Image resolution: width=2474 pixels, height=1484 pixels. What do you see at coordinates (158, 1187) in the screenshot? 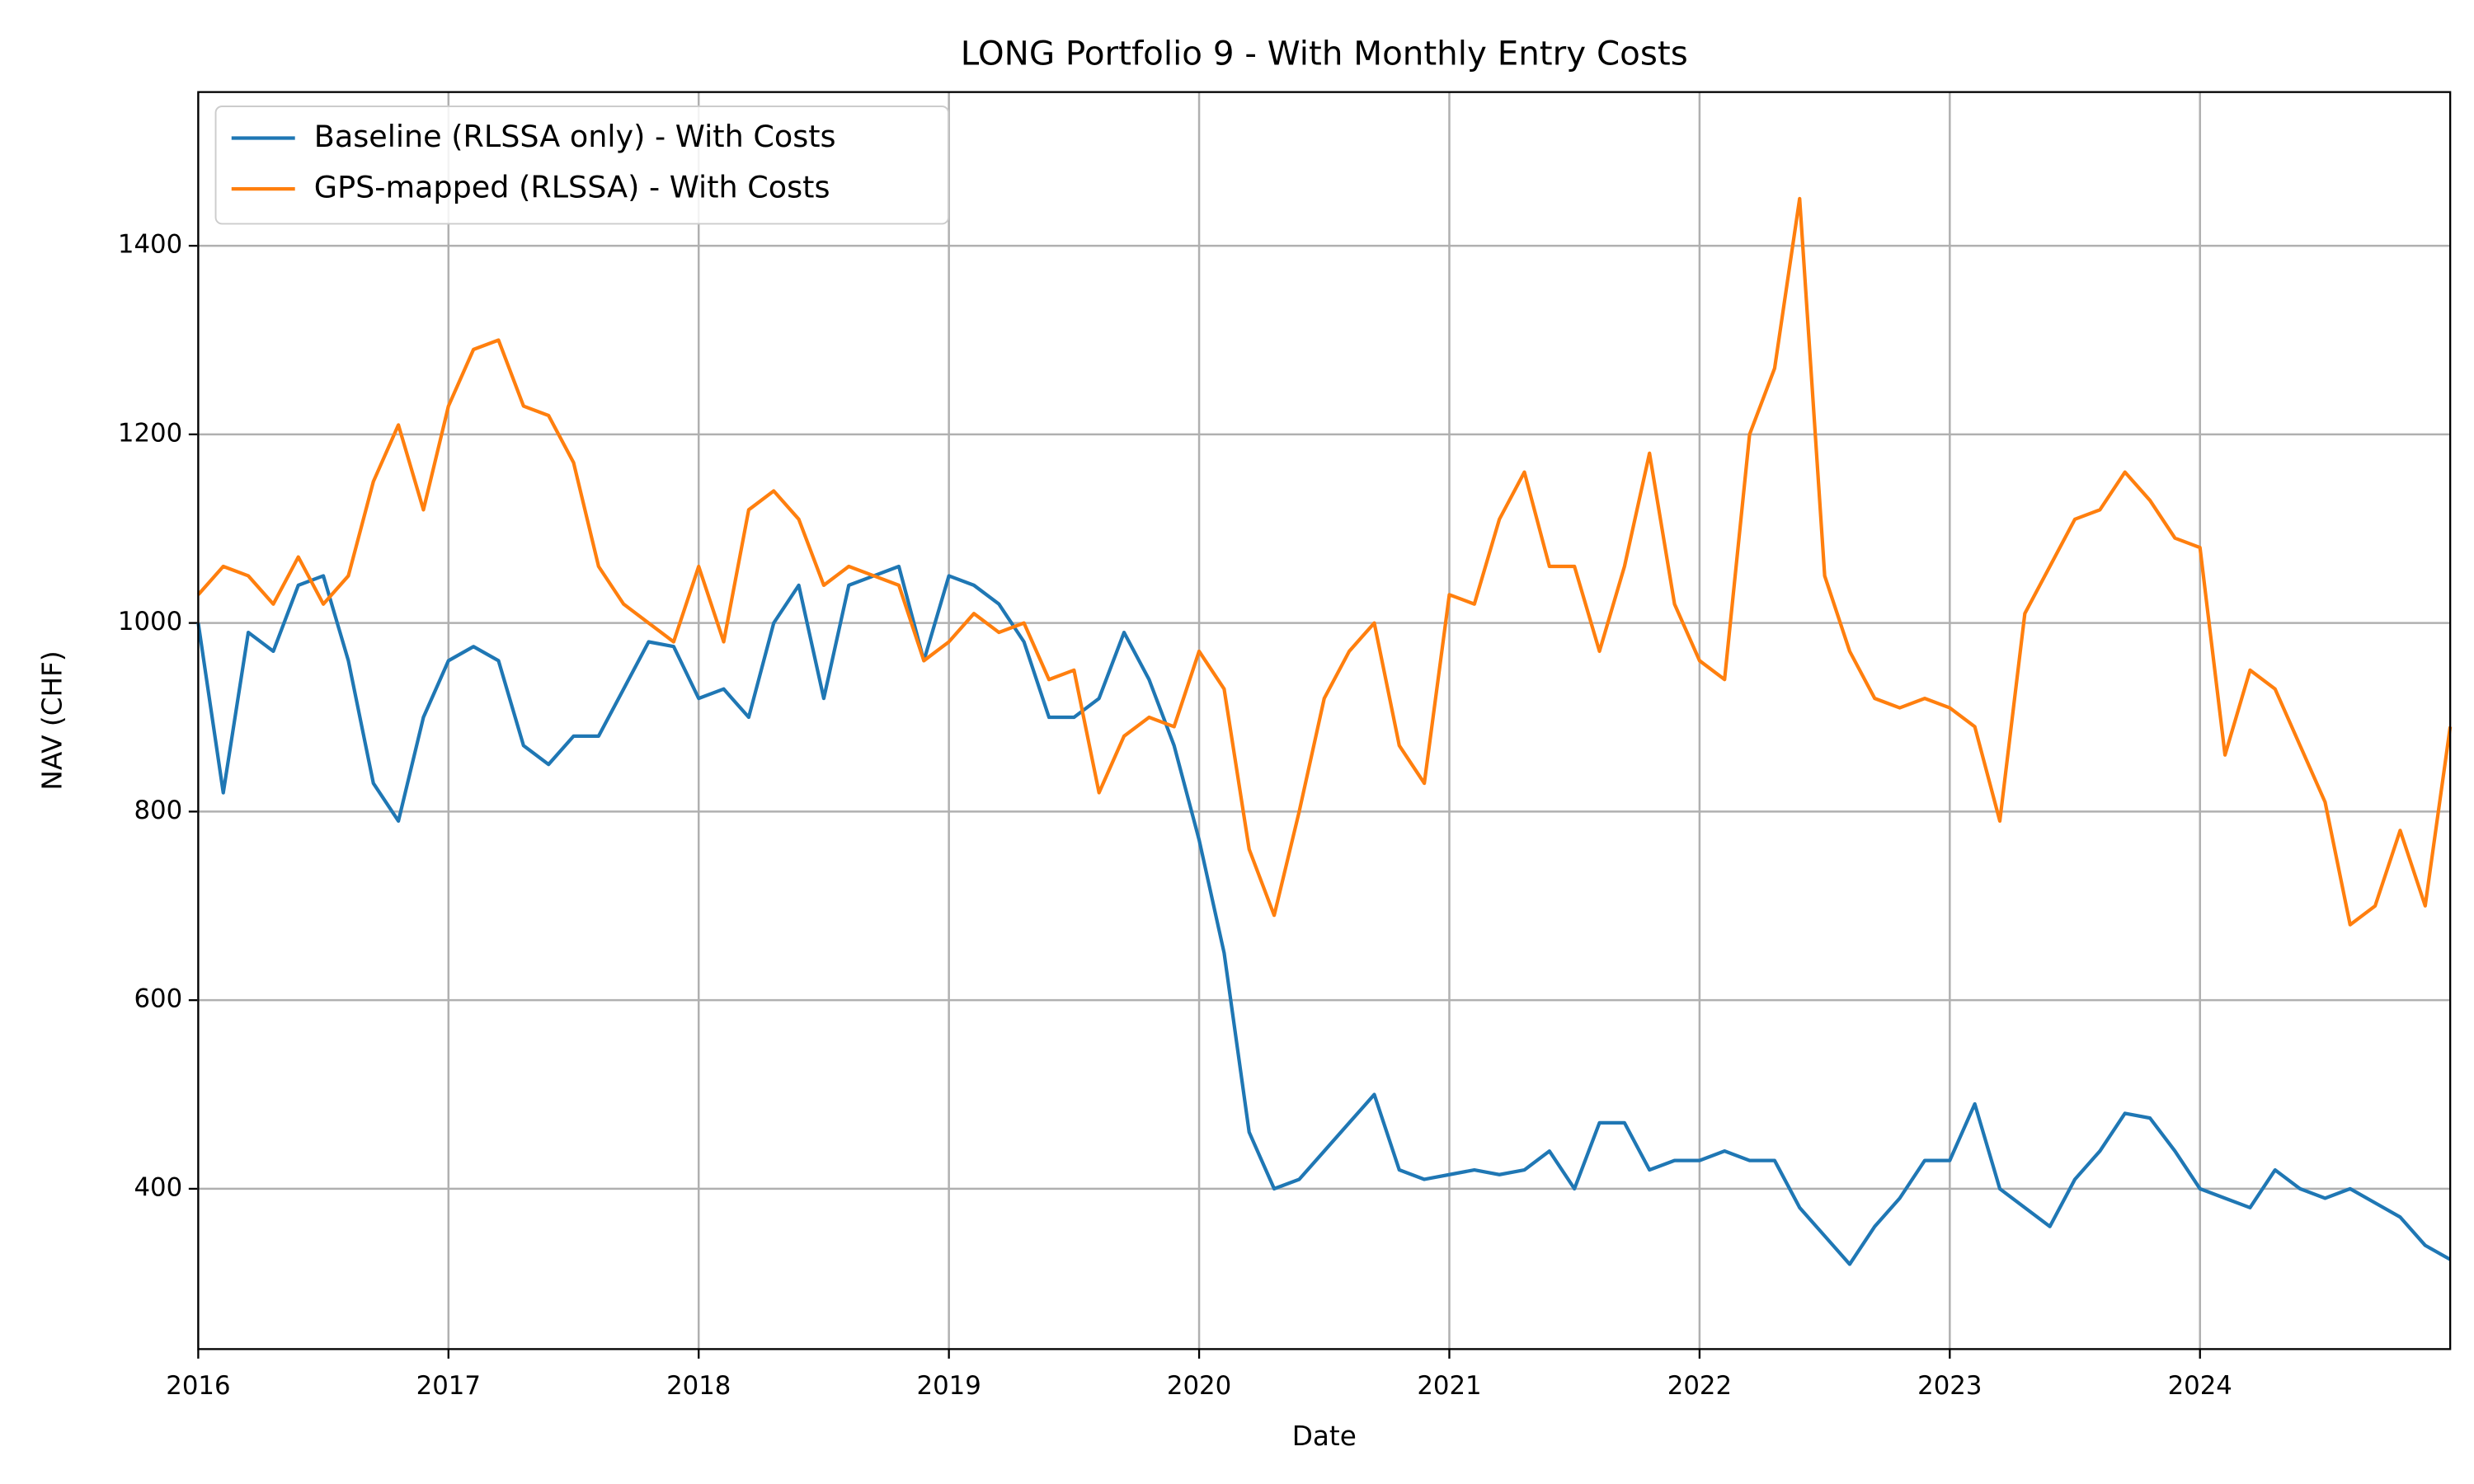
I see `y-tick-label: 400` at bounding box center [158, 1187].